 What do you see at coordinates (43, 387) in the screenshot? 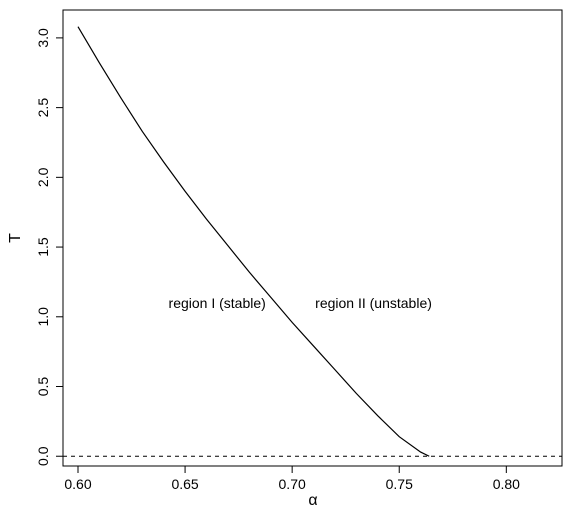
I see `y-tick-label: 0.5` at bounding box center [43, 387].